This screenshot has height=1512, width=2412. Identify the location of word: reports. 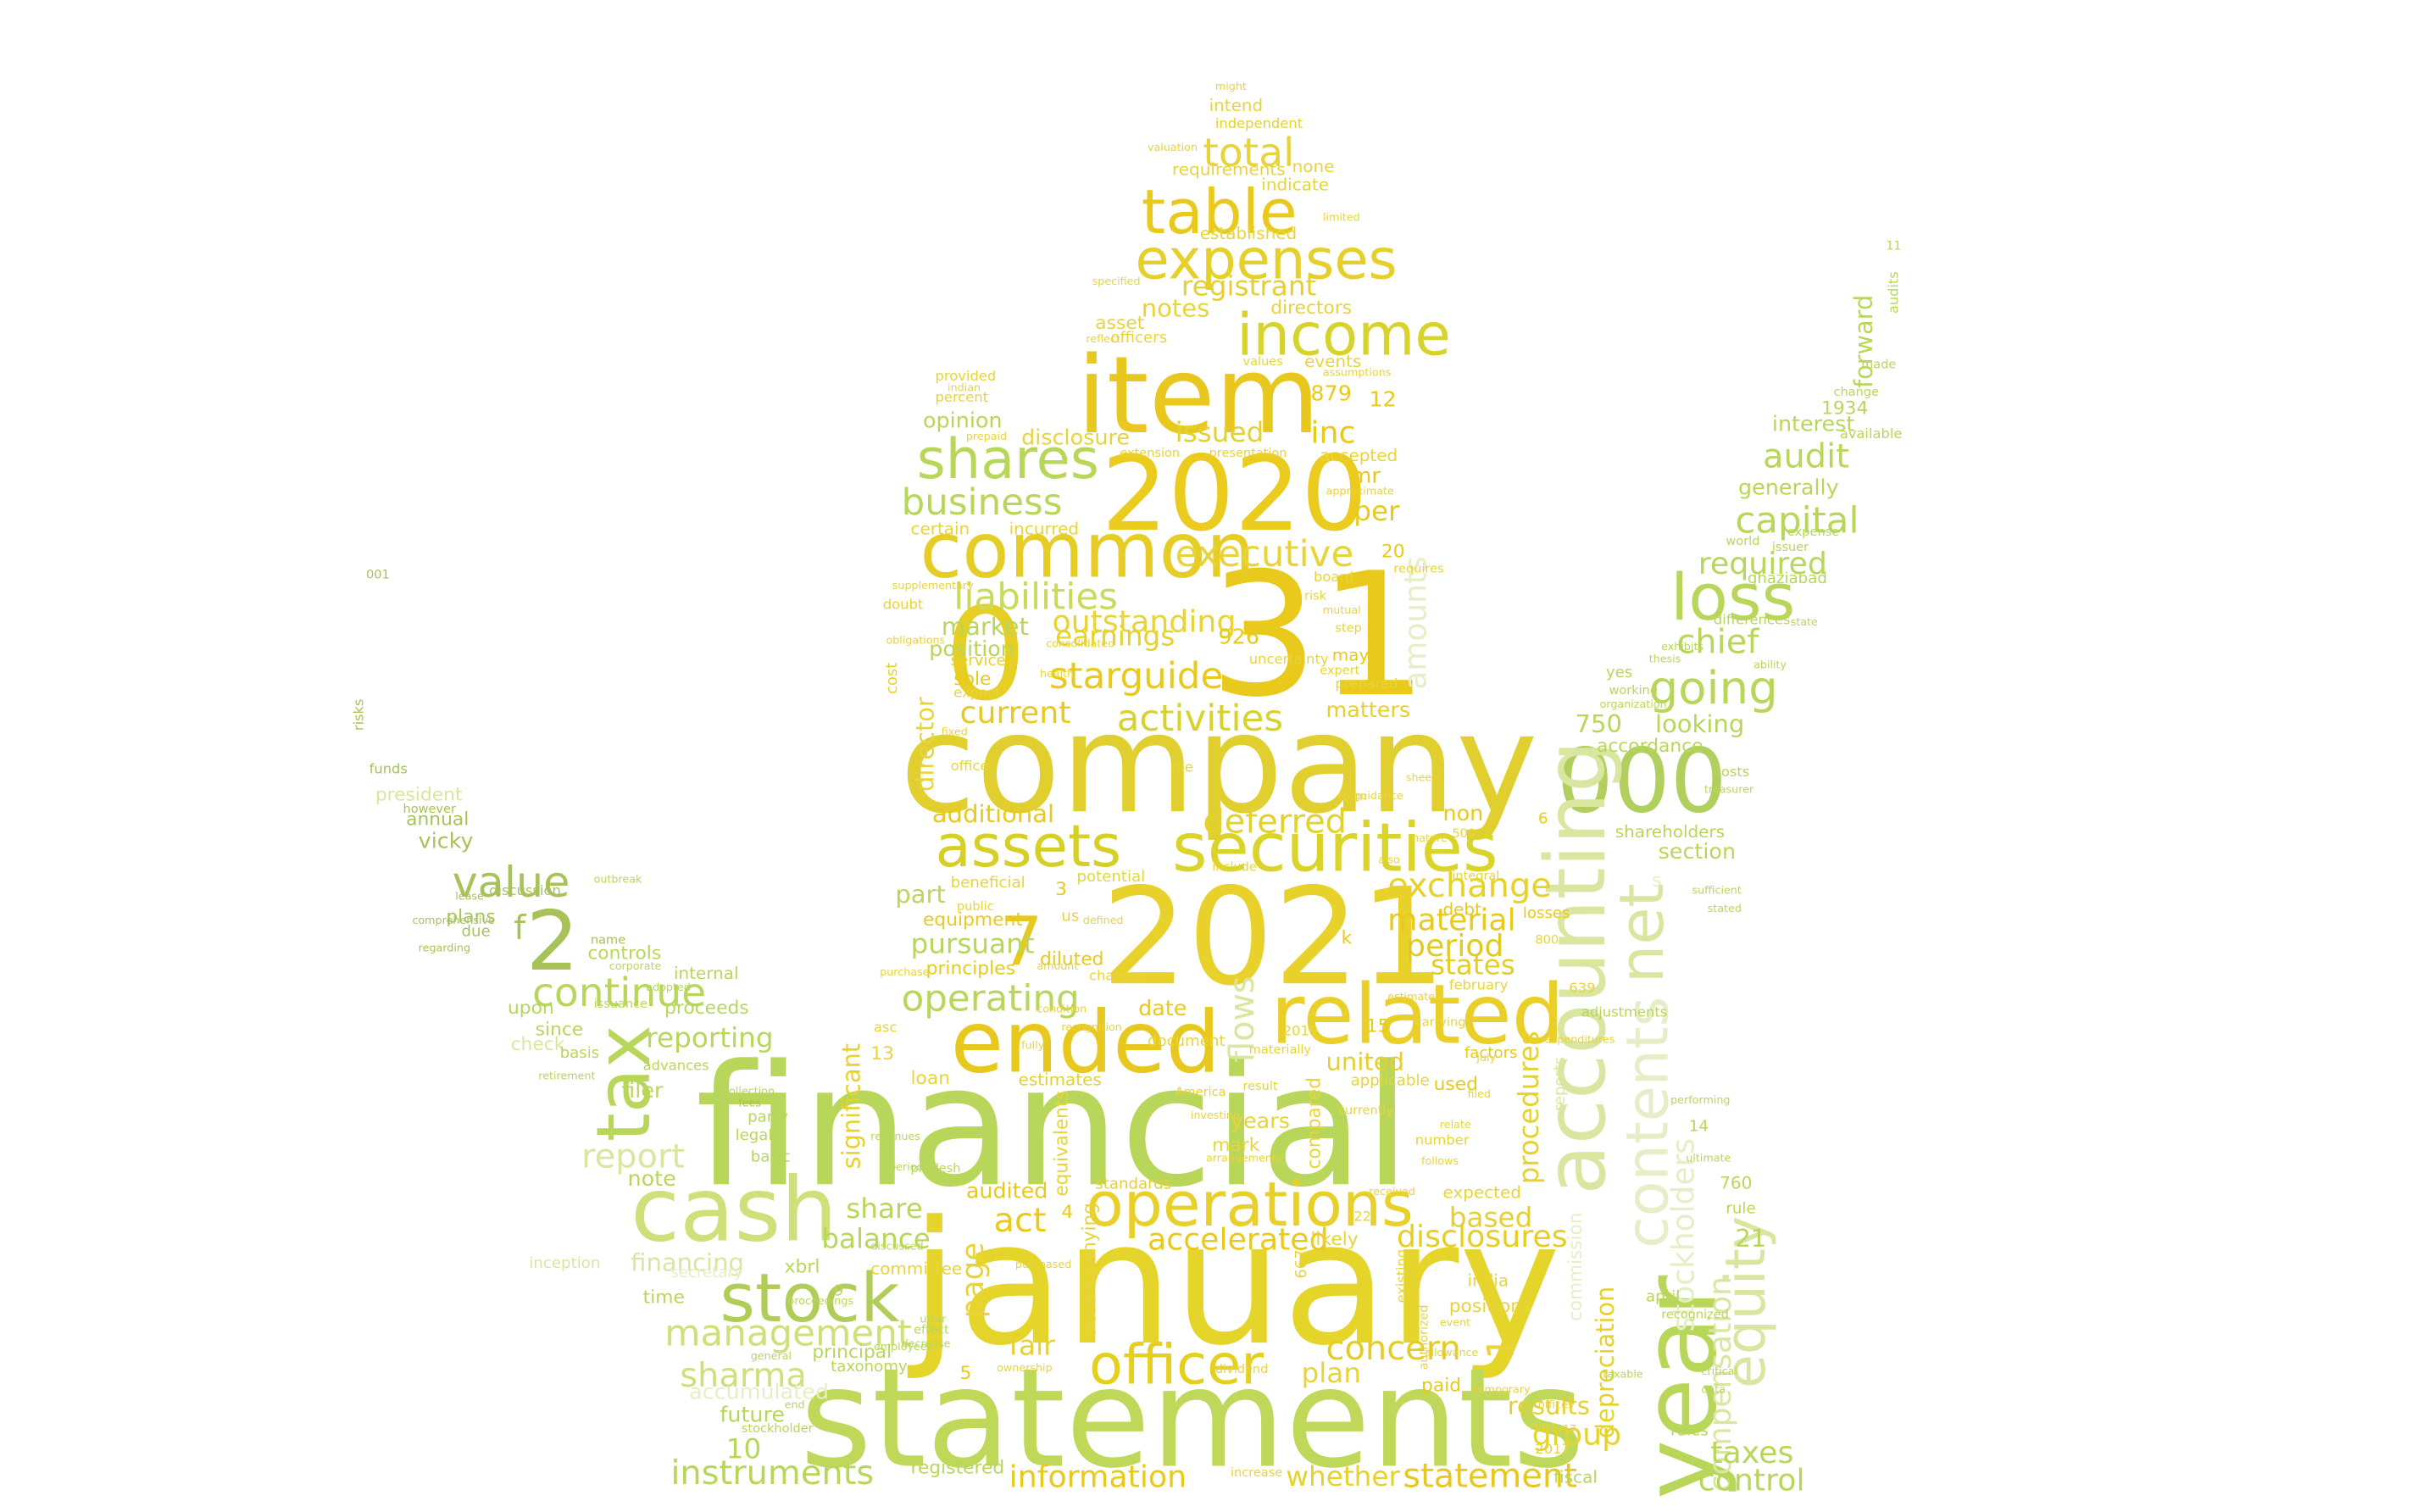
(1561, 1084).